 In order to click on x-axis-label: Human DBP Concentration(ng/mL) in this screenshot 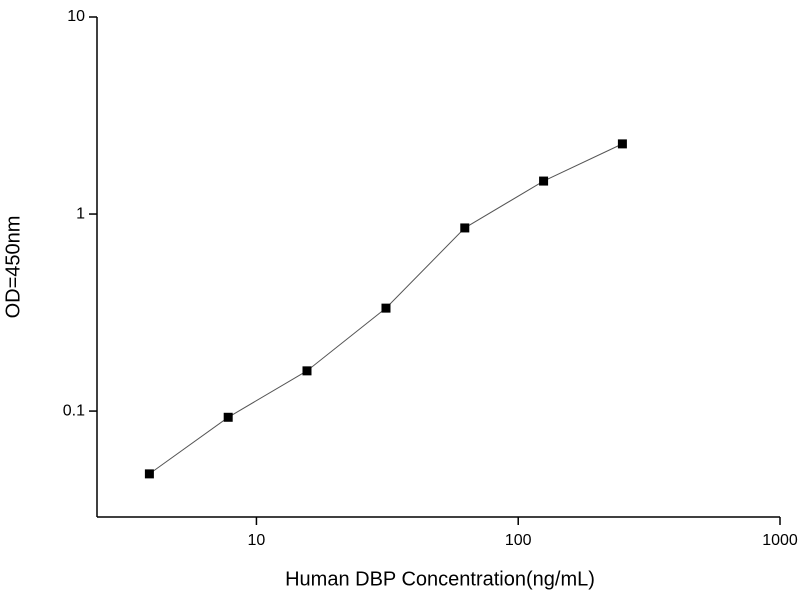, I will do `click(440, 579)`.